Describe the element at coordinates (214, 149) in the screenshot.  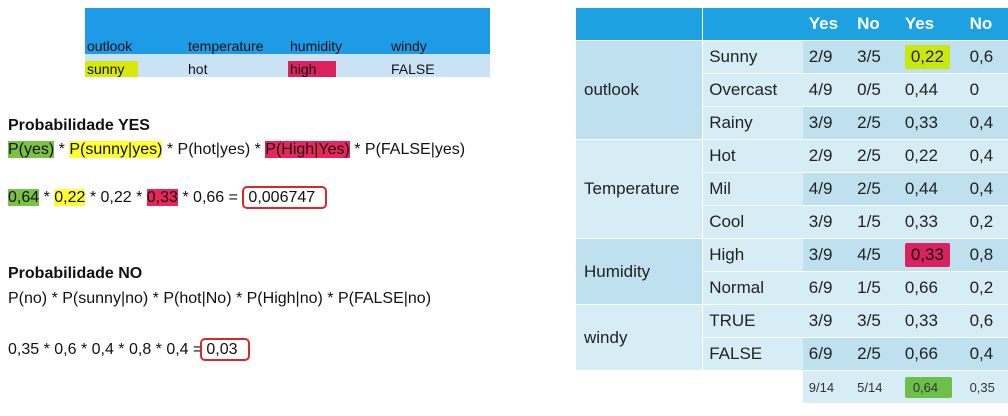
I see `yes-formula-sep2: * P(hot|yes) *` at that location.